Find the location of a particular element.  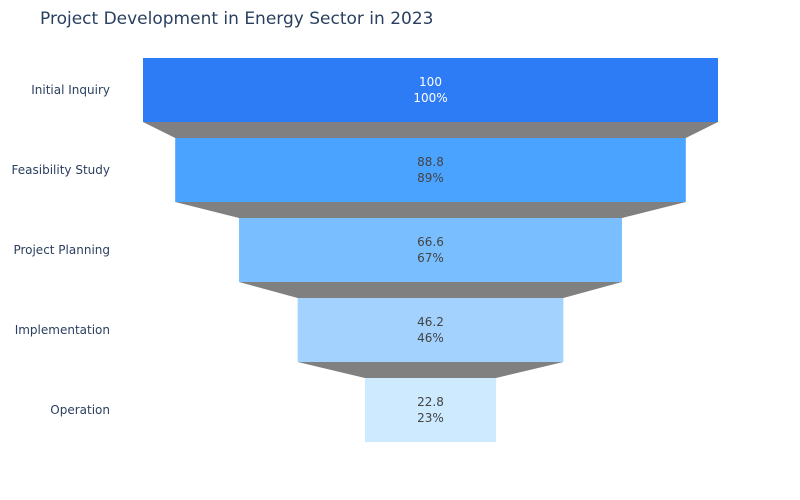

percent-label: 46% is located at coordinates (430, 338).